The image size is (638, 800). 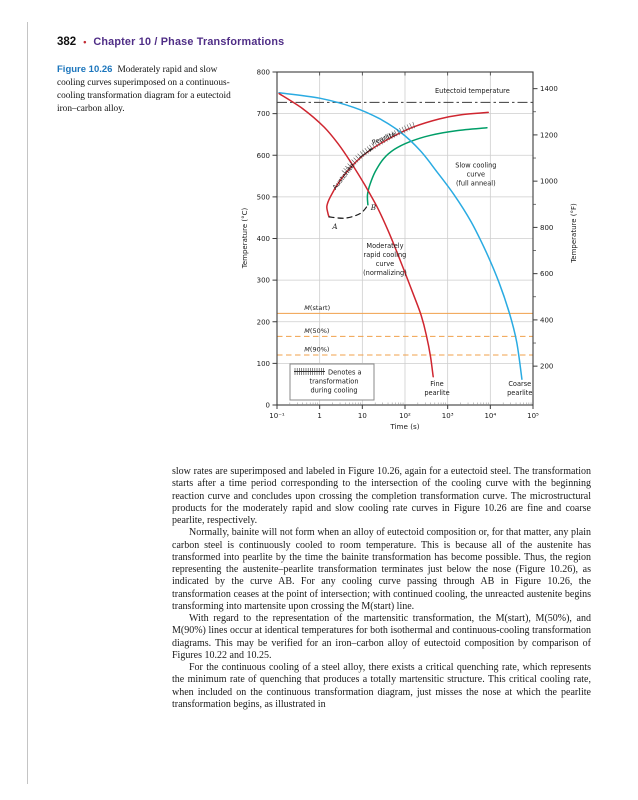 I want to click on y-axis-tick-label-f: 200, so click(x=546, y=367).